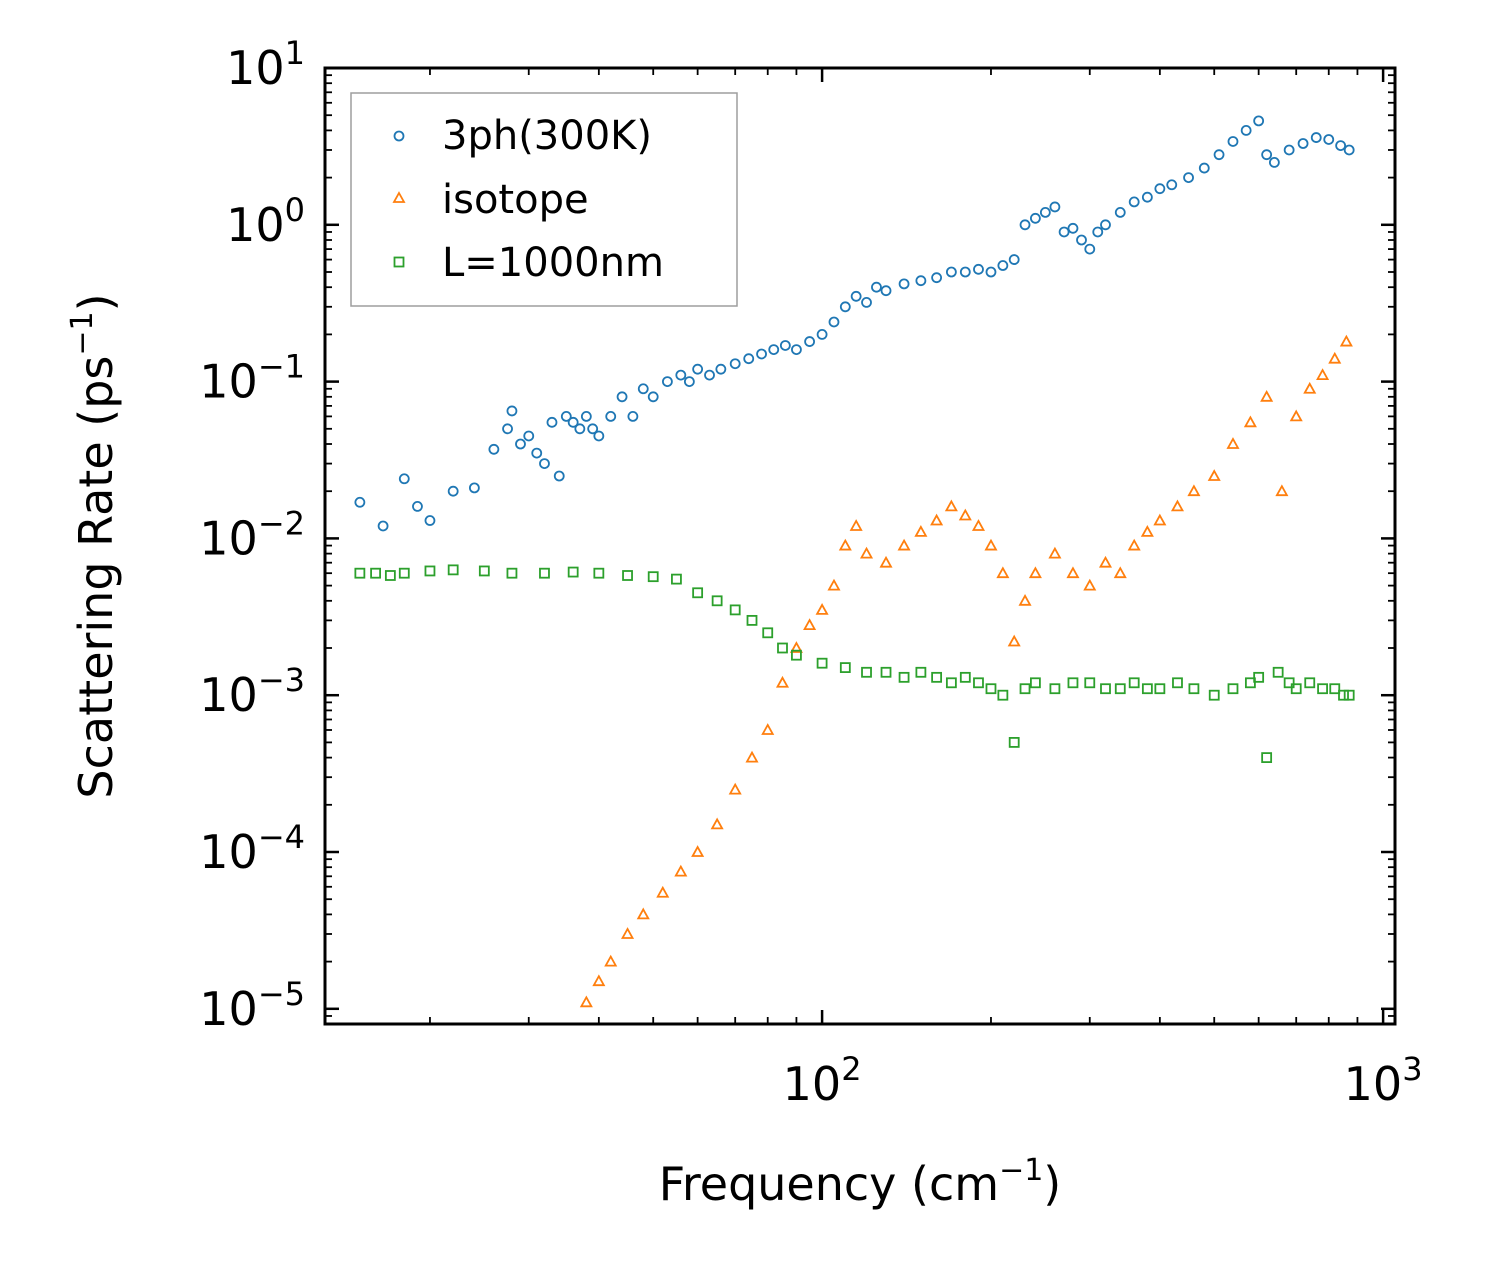  I want to click on x-tick-label-exponent: 3, so click(1412, 1069).